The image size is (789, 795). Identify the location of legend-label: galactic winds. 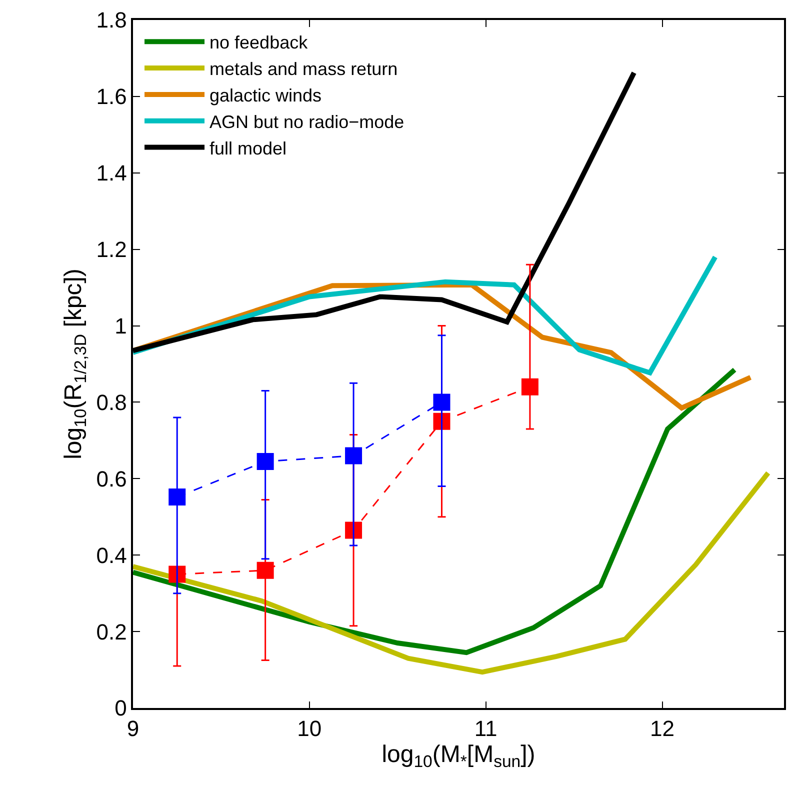
(266, 95).